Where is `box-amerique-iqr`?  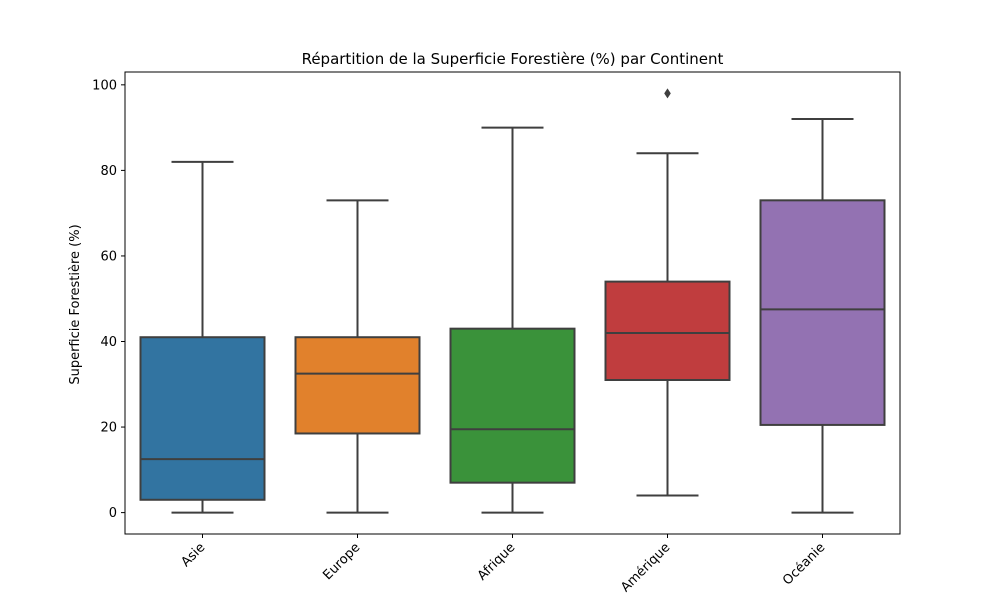 box-amerique-iqr is located at coordinates (667, 330).